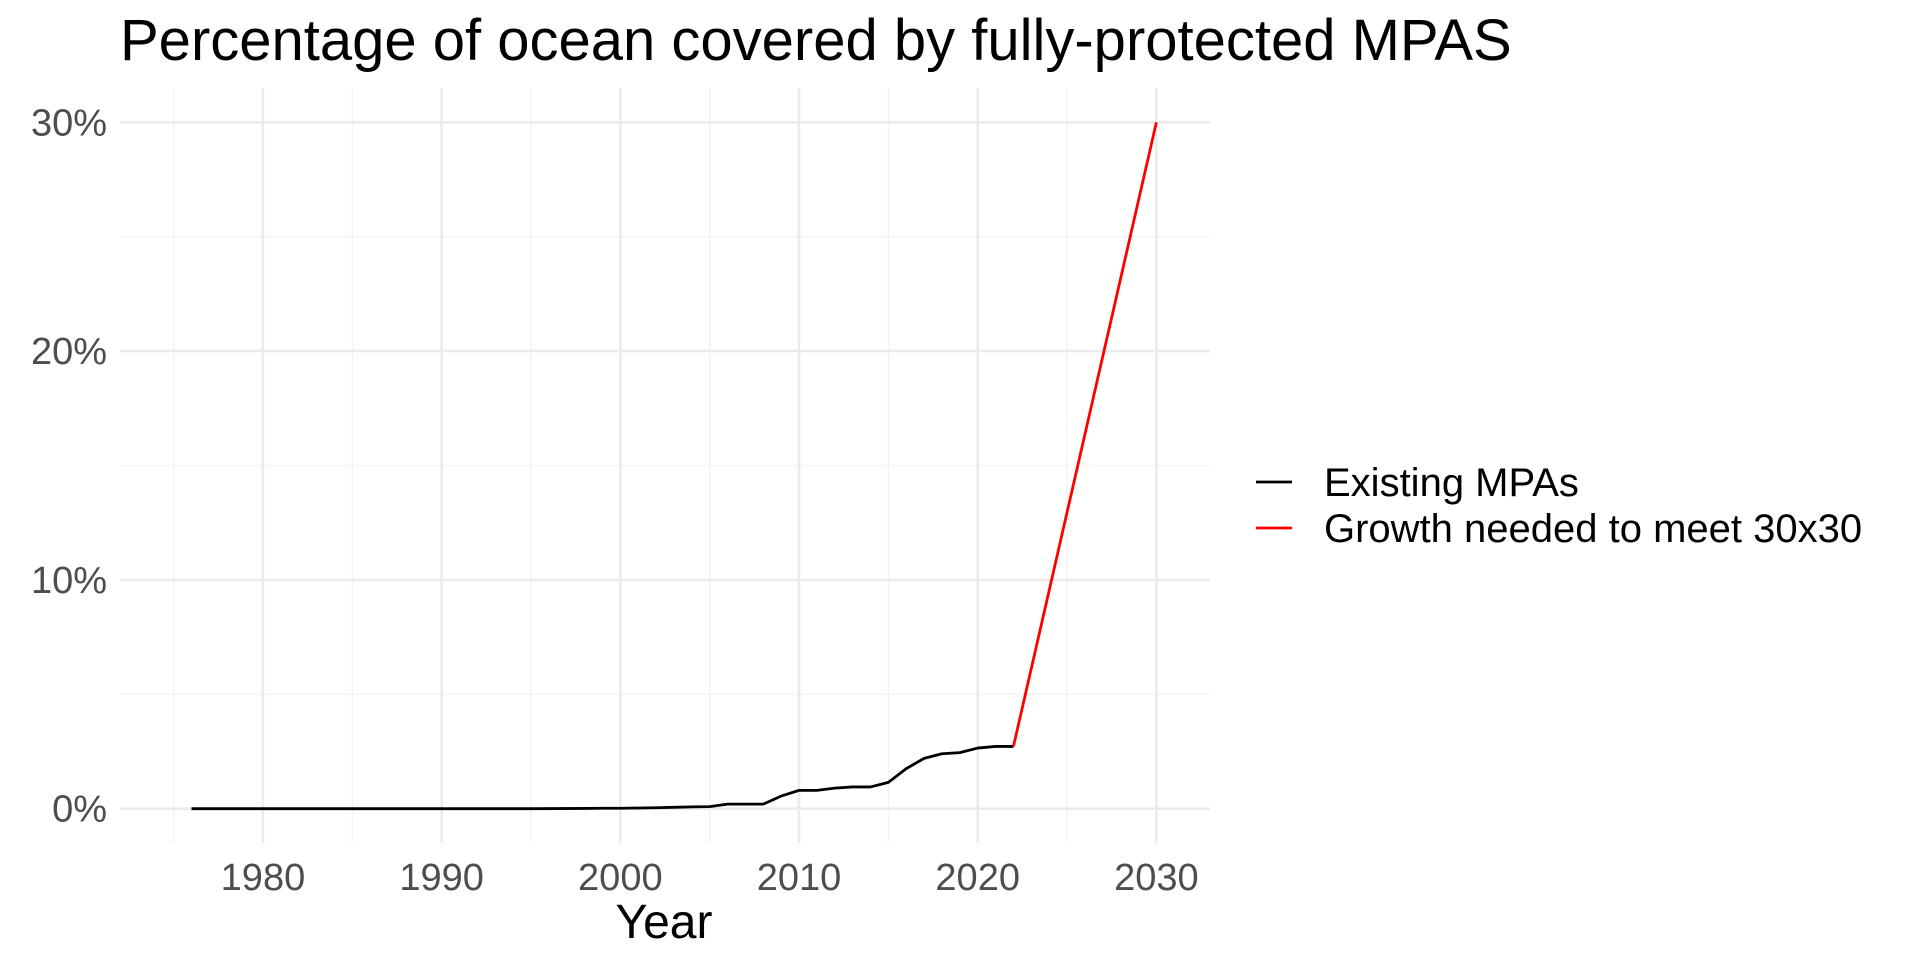 This screenshot has height=960, width=1920. Describe the element at coordinates (441, 878) in the screenshot. I see `x-tick-label: 1990` at that location.